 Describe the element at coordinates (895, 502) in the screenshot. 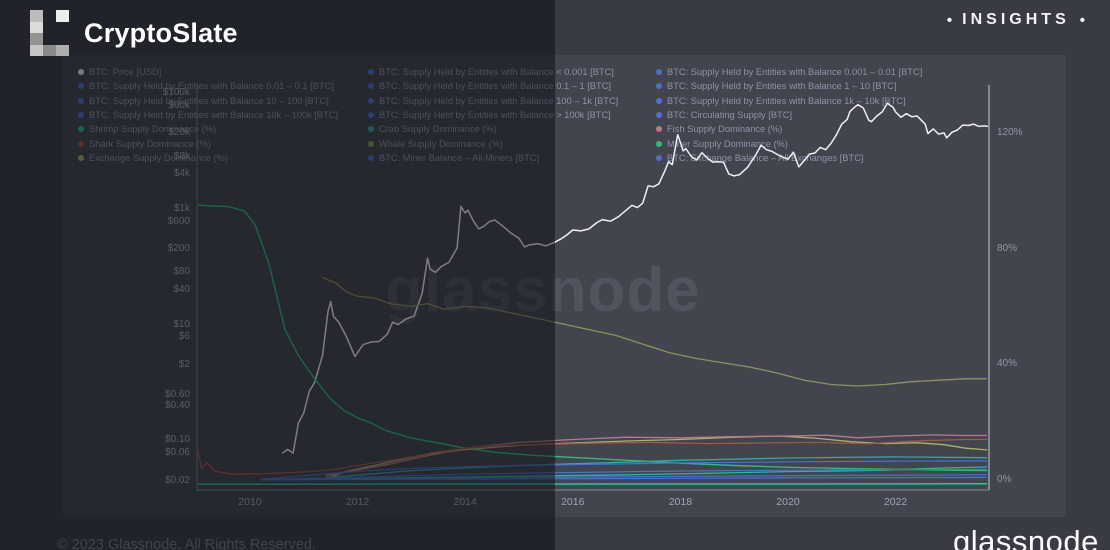

I see `year-tick-label: 2022` at that location.